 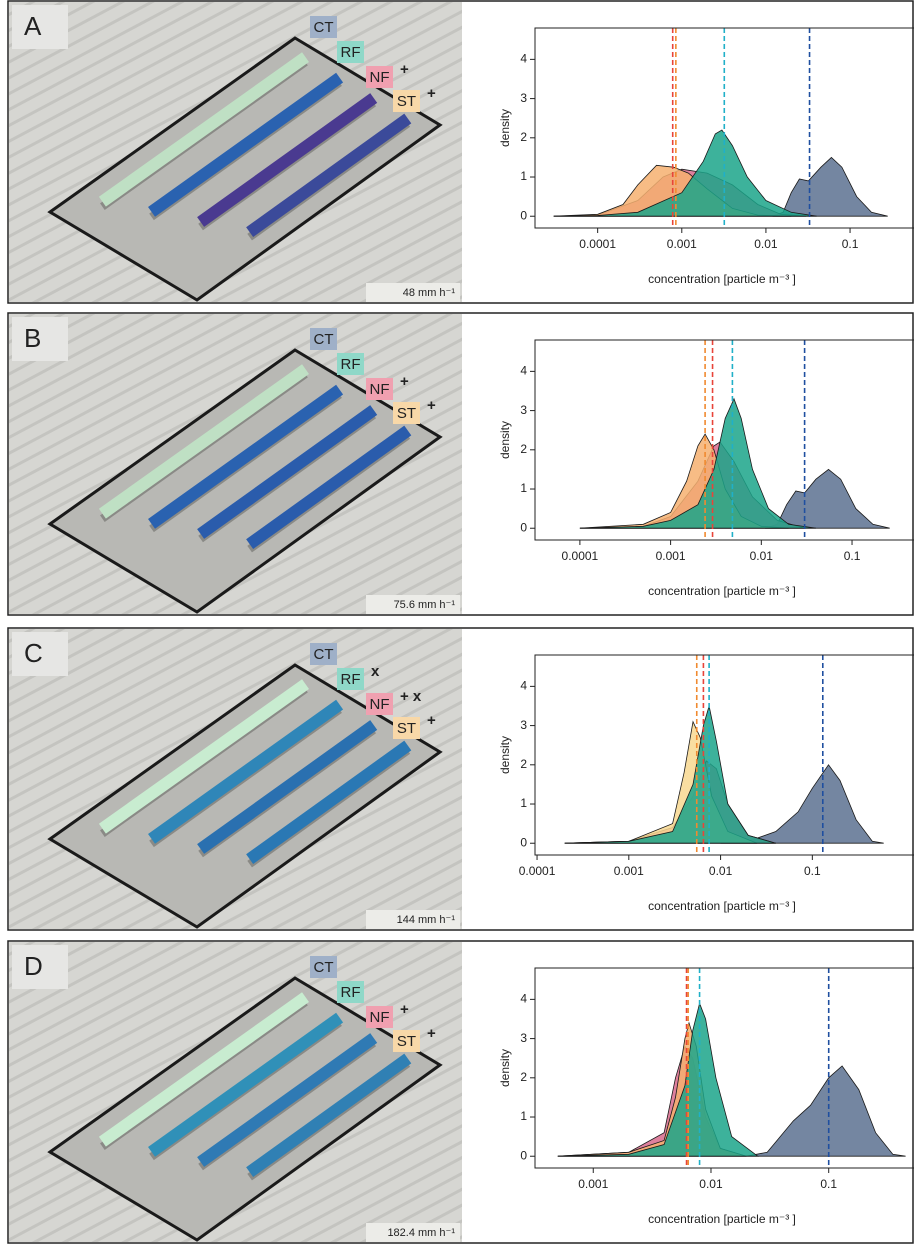 I want to click on panel-letter: B, so click(x=32, y=338).